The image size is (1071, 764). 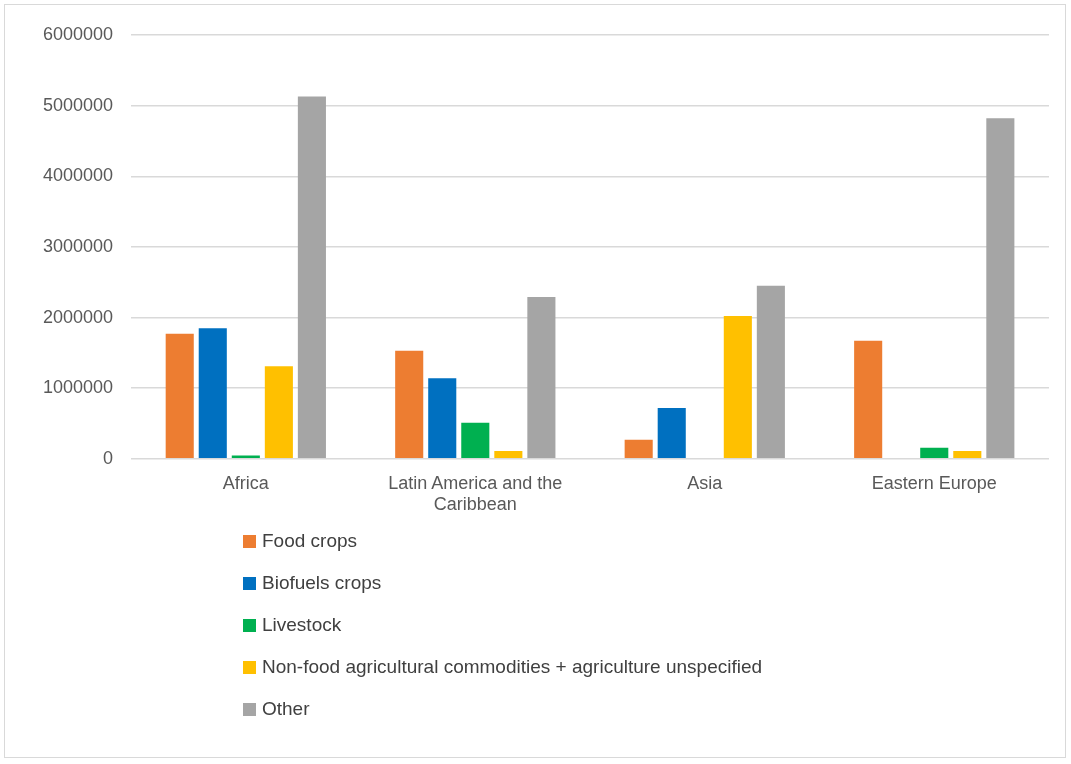 I want to click on y-tick-label: 1000000, so click(x=78, y=387).